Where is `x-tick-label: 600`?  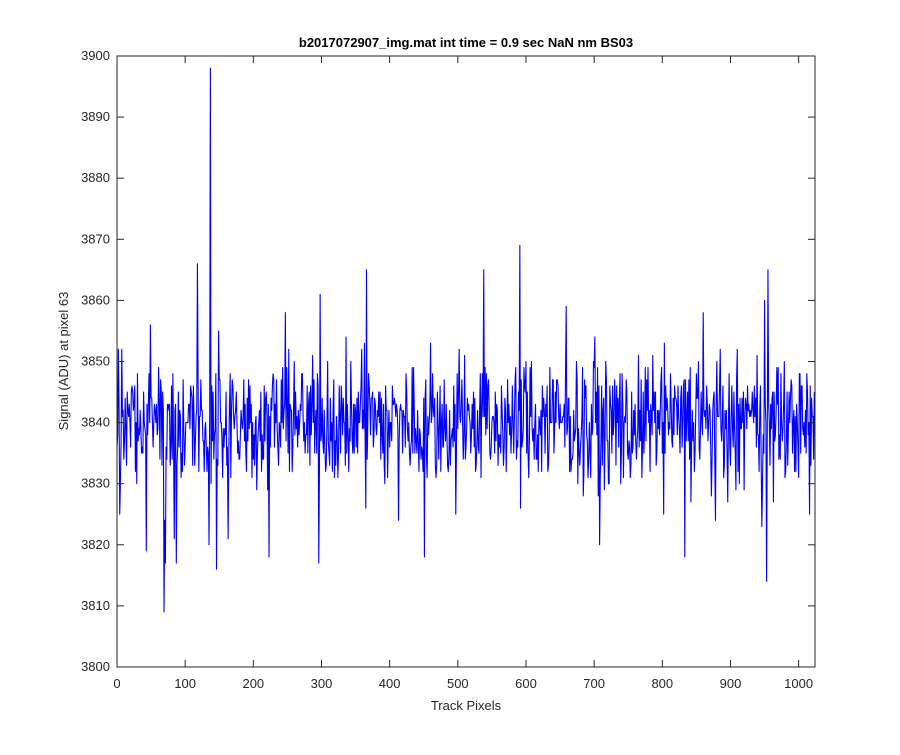
x-tick-label: 600 is located at coordinates (526, 683).